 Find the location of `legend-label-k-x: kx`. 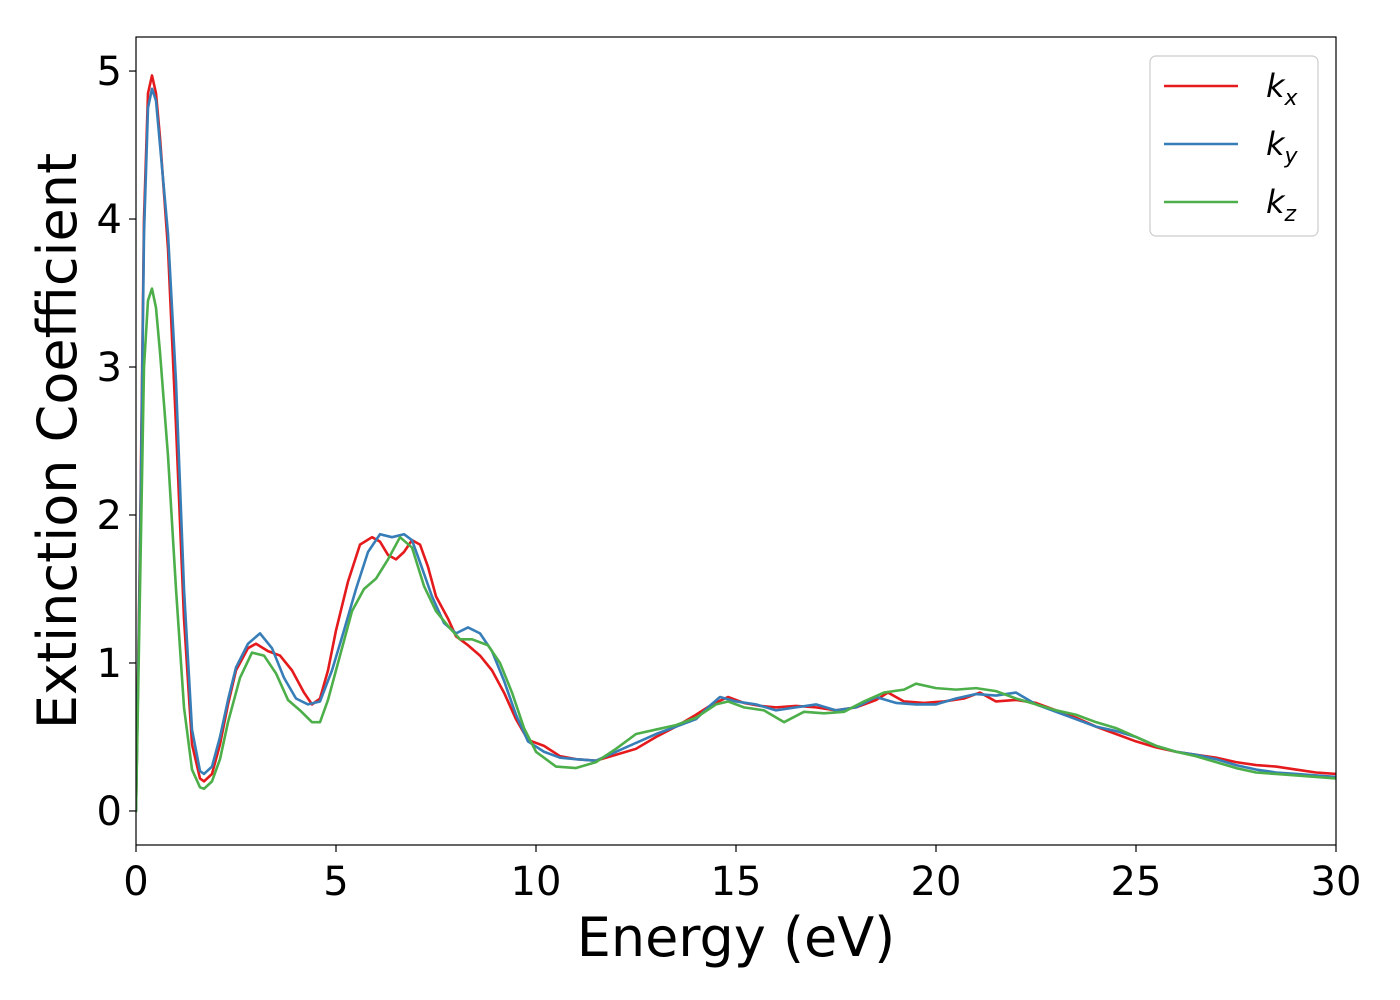

legend-label-k-x: kx is located at coordinates (1282, 89).